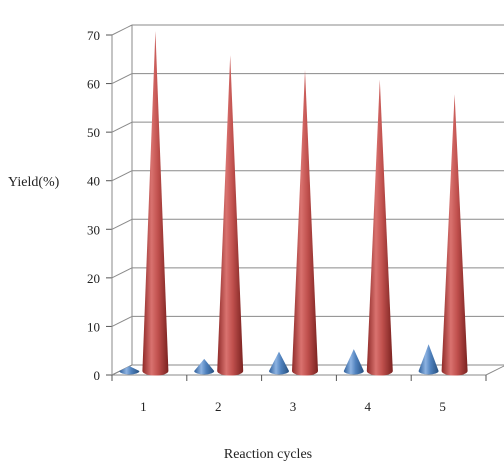 The width and height of the screenshot is (504, 463). Describe the element at coordinates (93, 35) in the screenshot. I see `y-tick-label: 70` at that location.